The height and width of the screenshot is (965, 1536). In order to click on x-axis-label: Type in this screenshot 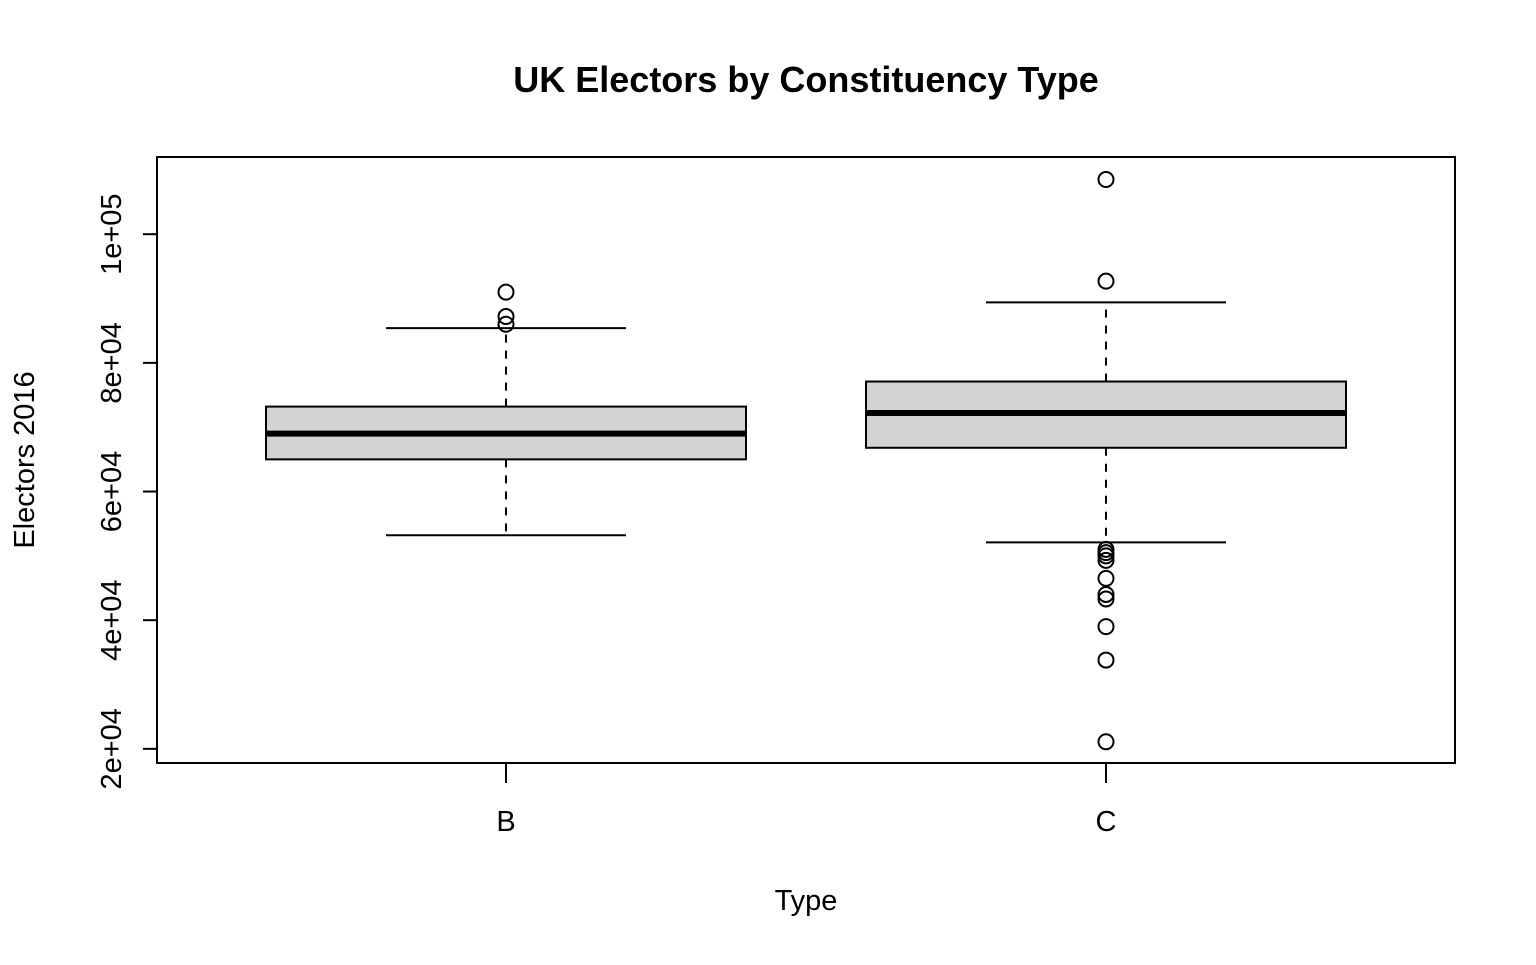, I will do `click(806, 901)`.